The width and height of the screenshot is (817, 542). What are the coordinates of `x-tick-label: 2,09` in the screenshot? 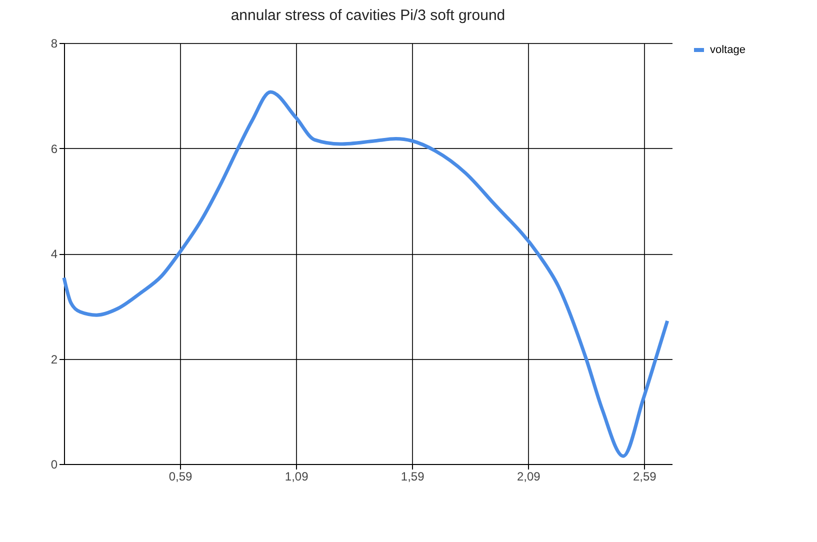 It's located at (528, 477).